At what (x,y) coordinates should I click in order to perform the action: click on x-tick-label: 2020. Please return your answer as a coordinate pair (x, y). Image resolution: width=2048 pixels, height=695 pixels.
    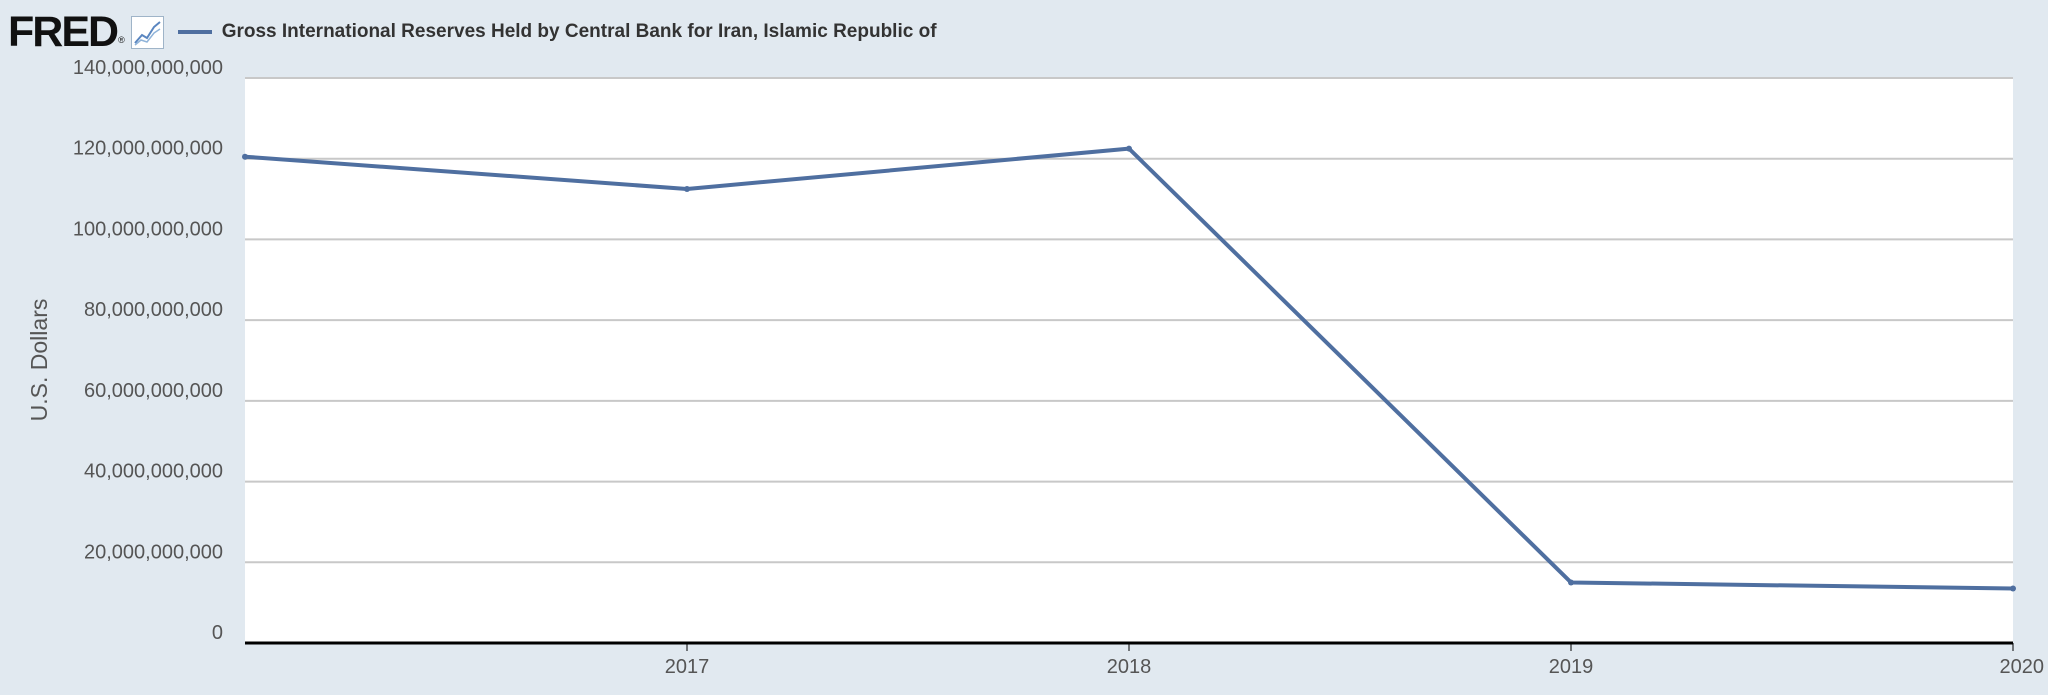
    Looking at the image, I should click on (2022, 667).